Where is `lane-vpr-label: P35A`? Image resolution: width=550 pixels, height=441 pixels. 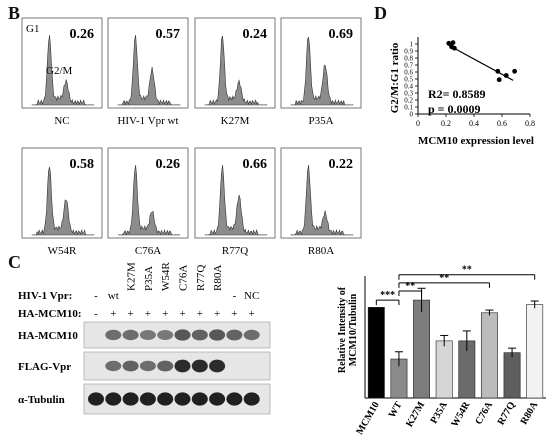 lane-vpr-label: P35A is located at coordinates (149, 278).